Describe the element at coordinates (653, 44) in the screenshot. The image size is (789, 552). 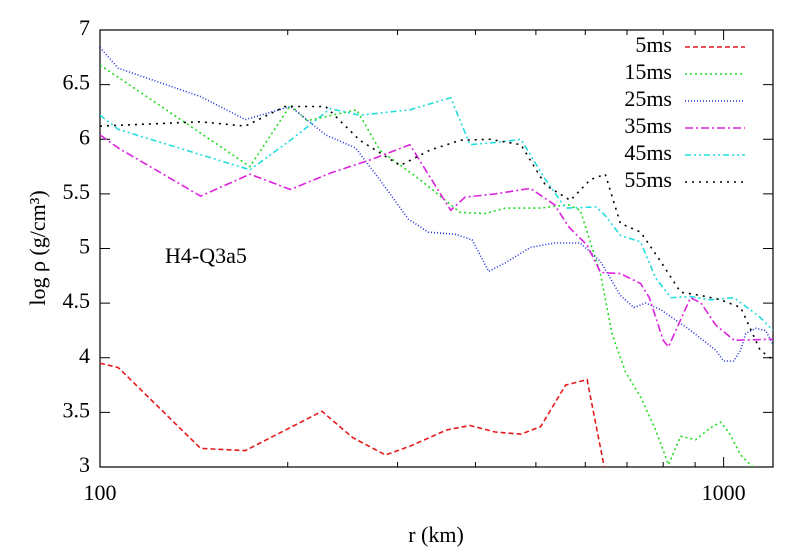
I see `legend-label: 5ms` at that location.